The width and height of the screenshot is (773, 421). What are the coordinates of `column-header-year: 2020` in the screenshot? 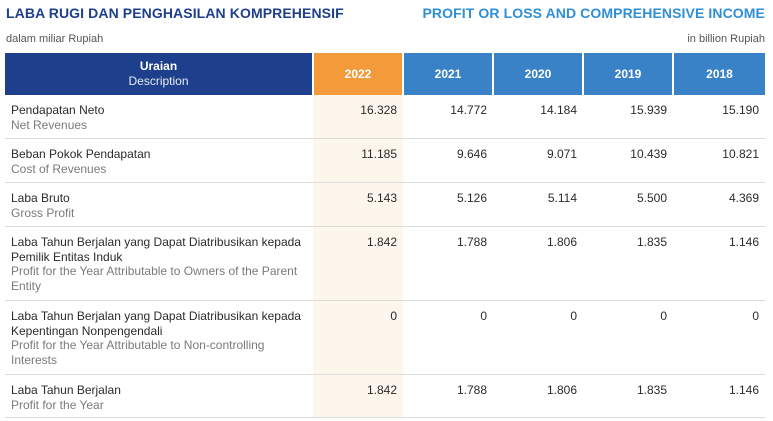 It's located at (538, 74).